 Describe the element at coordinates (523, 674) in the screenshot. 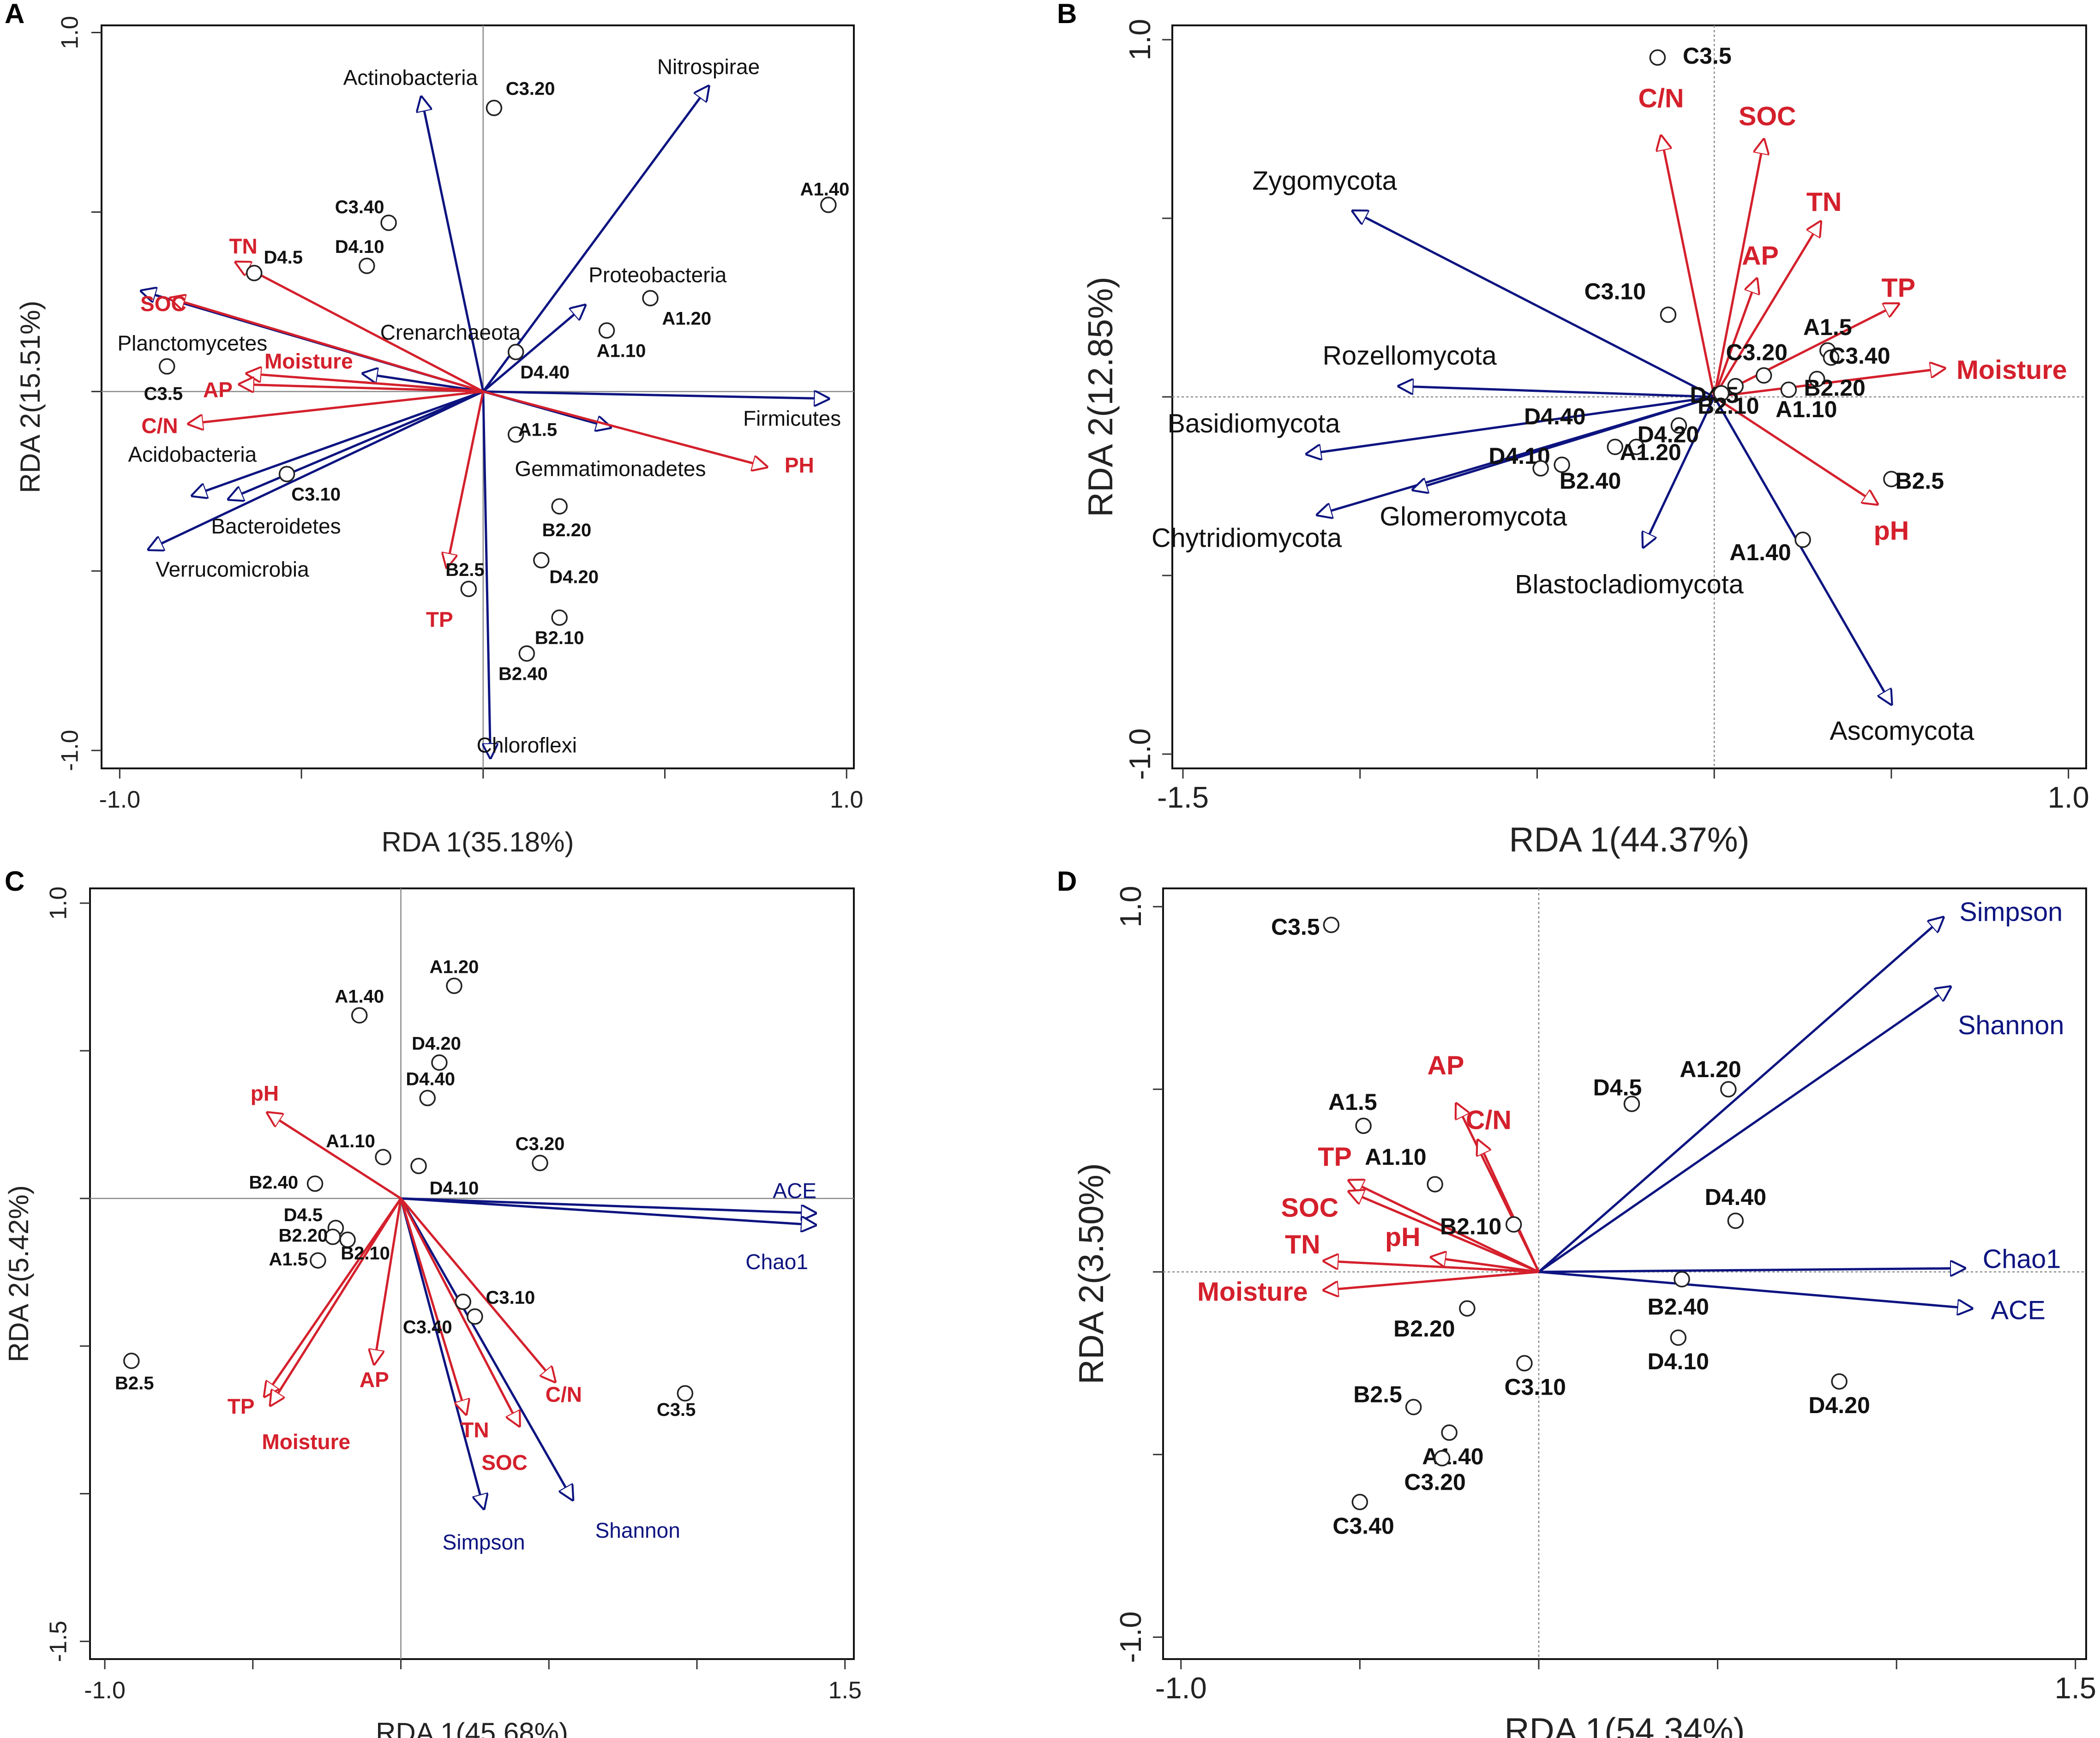

I see `sample-label: B2.40` at that location.